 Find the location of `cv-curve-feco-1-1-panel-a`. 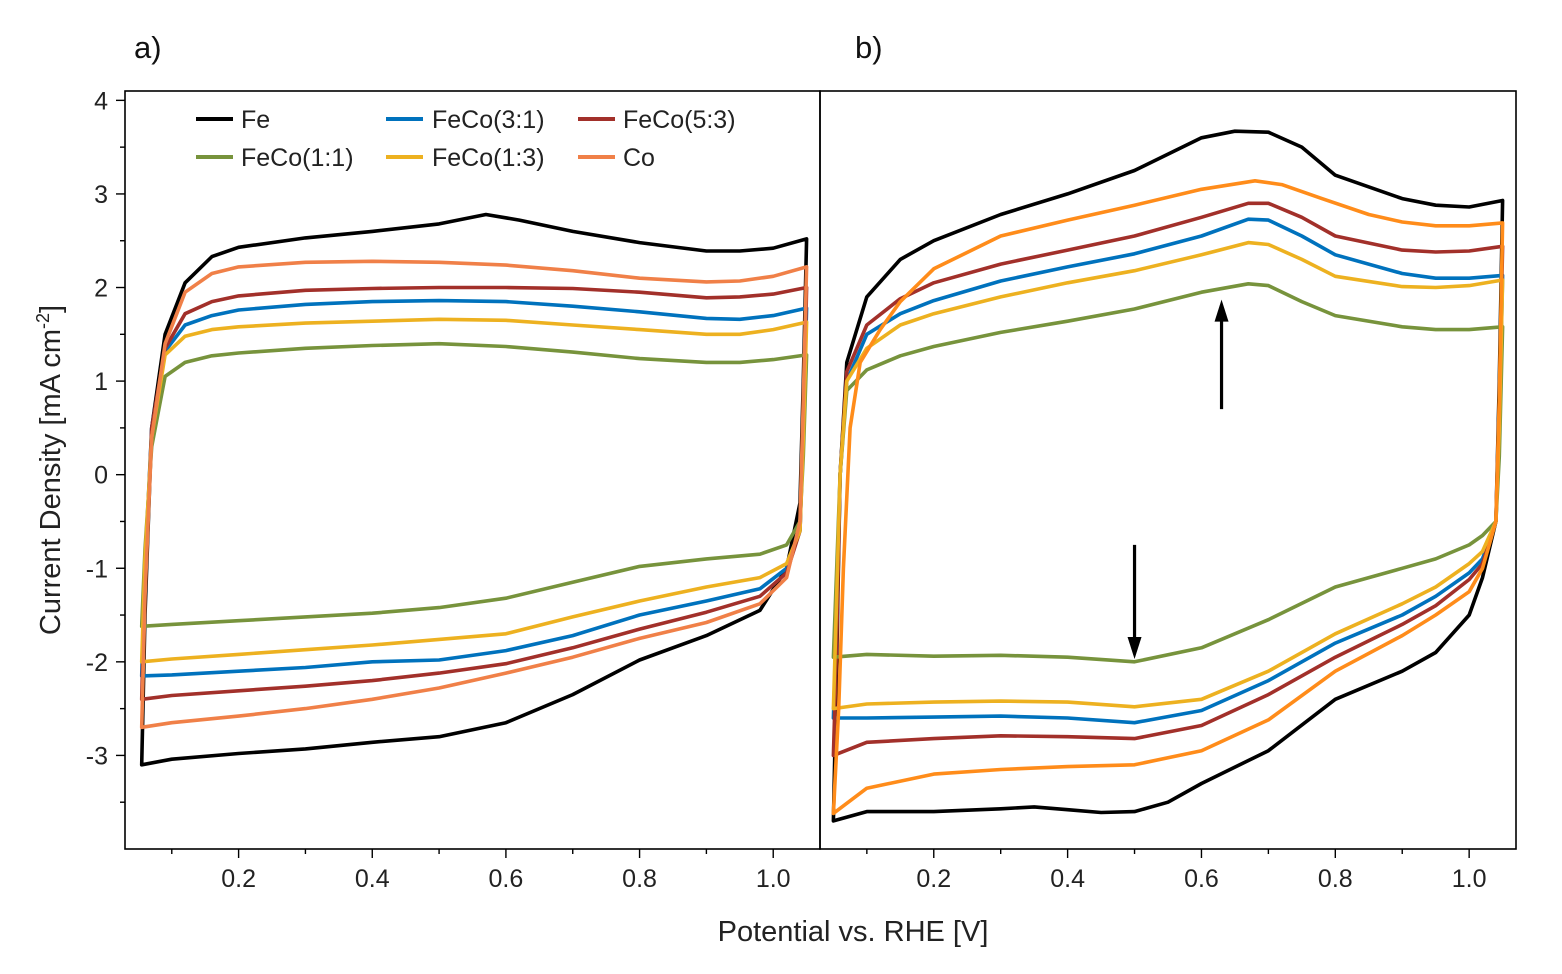

cv-curve-feco-1-1-panel-a is located at coordinates (474, 485).